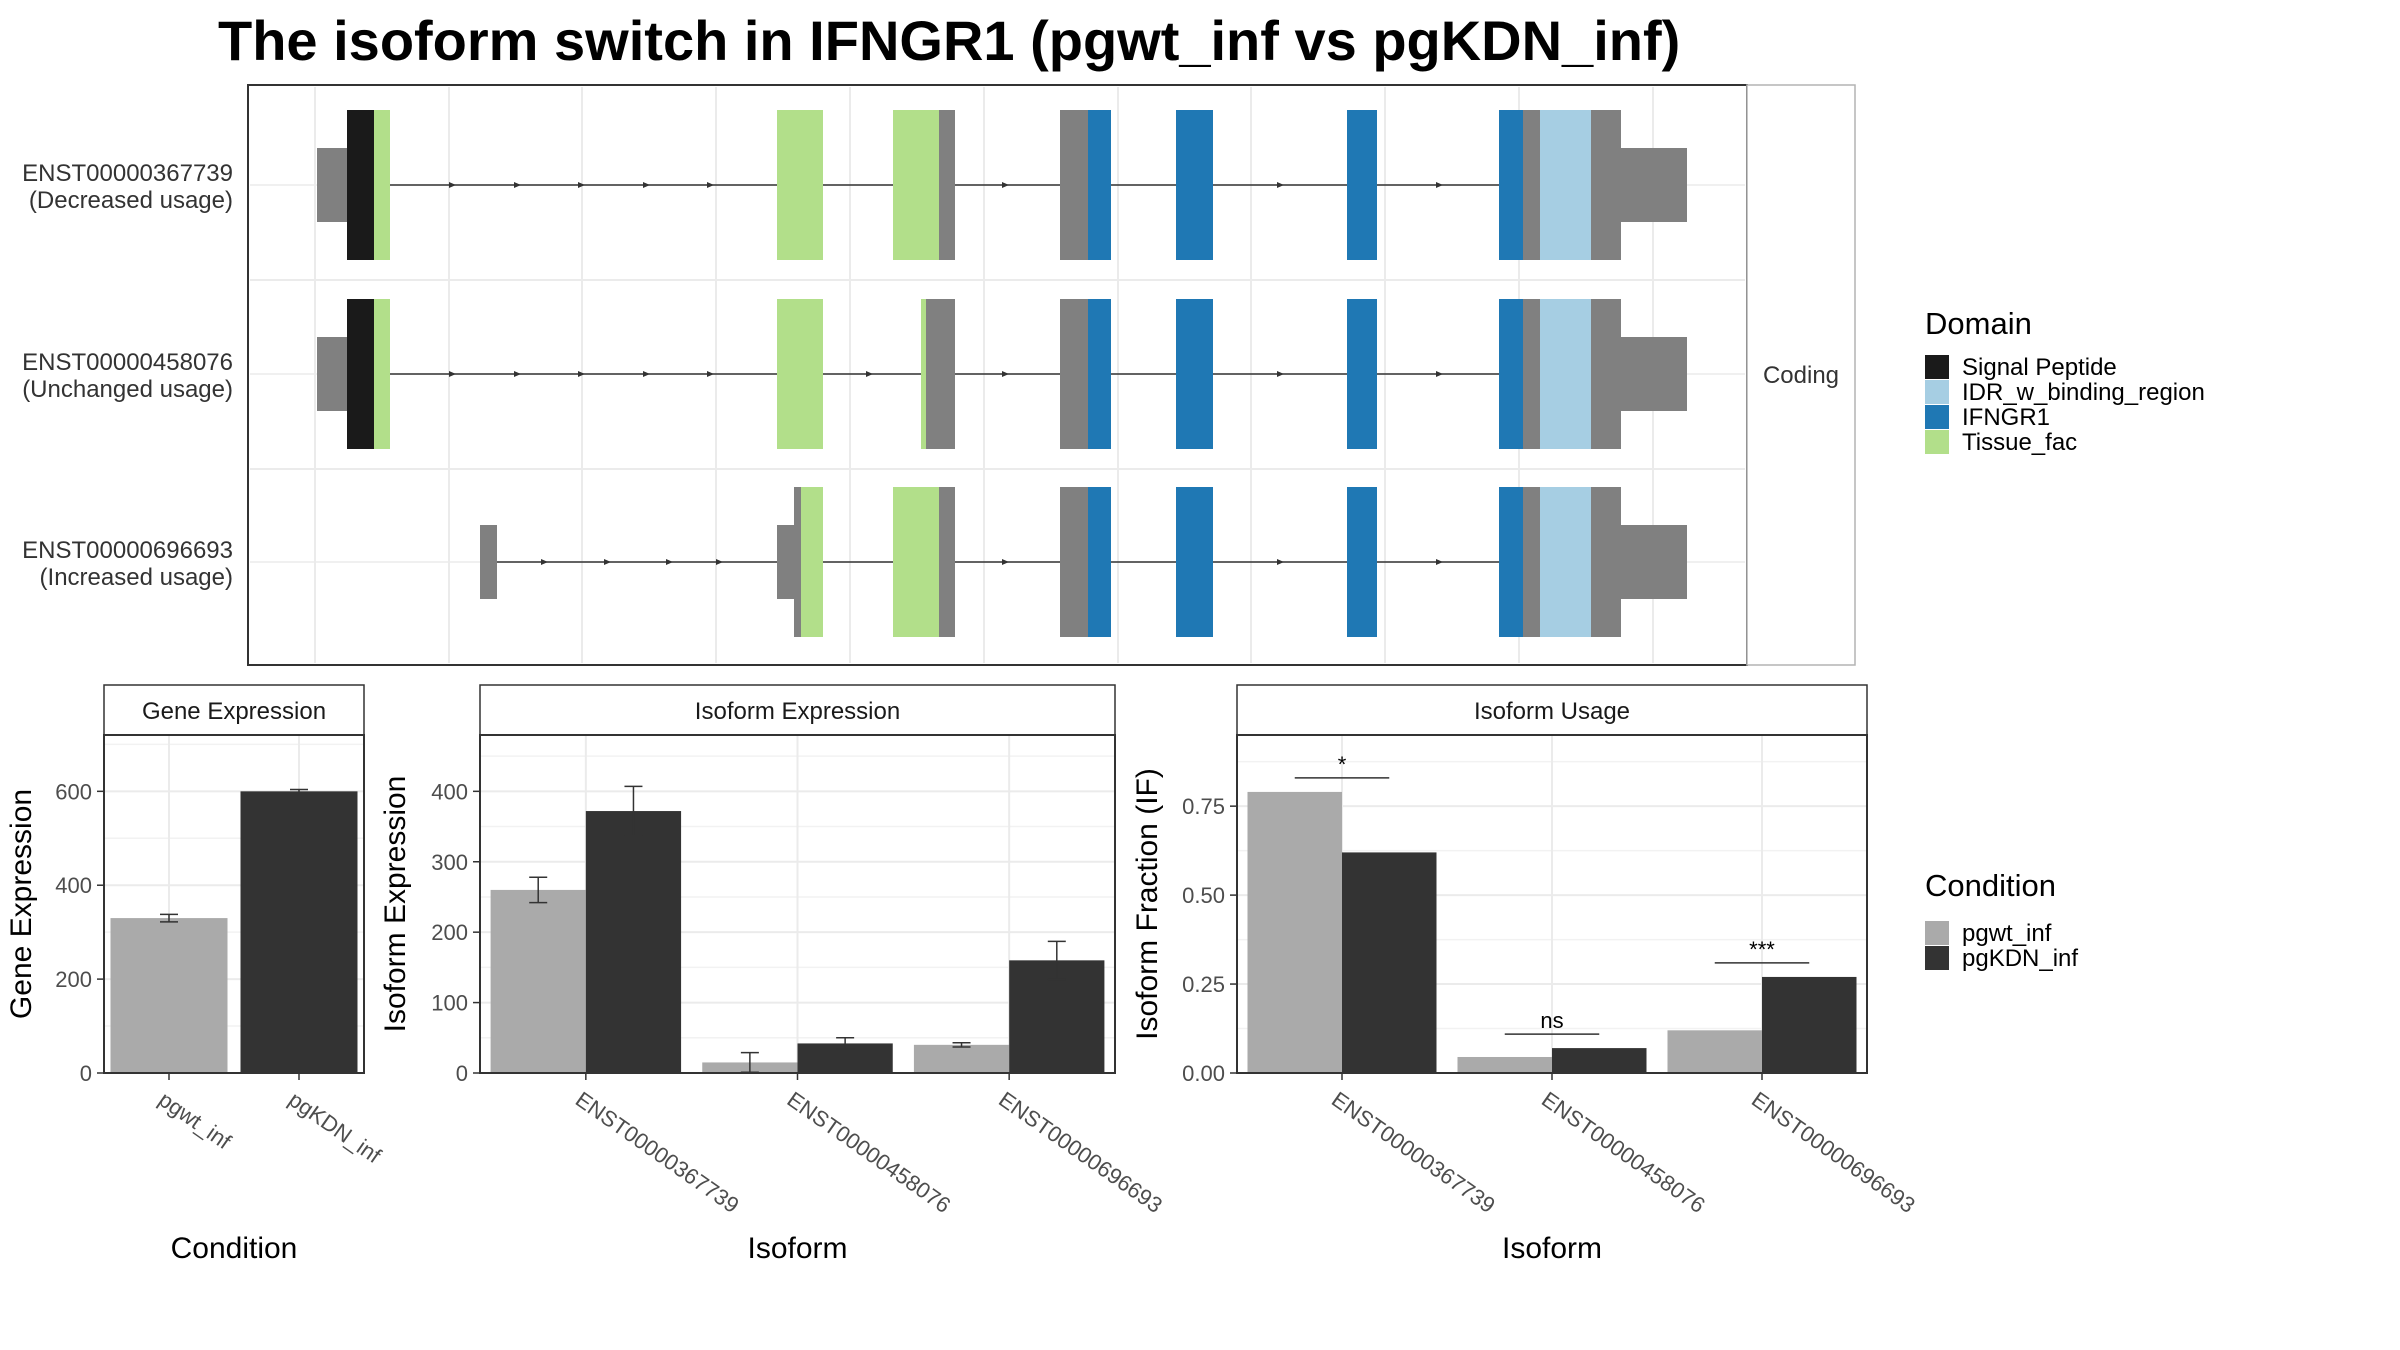  Describe the element at coordinates (449, 862) in the screenshot. I see `y-tick-label: 300` at that location.